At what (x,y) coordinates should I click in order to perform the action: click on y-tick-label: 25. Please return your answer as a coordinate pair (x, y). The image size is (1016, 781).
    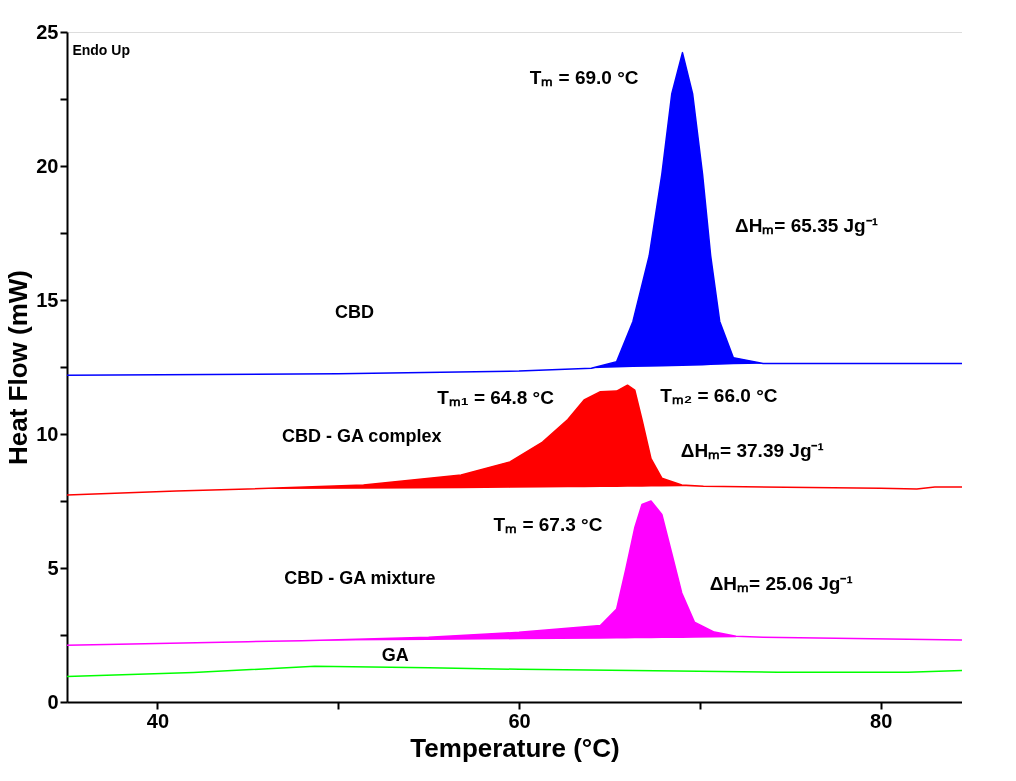
    Looking at the image, I should click on (47, 31).